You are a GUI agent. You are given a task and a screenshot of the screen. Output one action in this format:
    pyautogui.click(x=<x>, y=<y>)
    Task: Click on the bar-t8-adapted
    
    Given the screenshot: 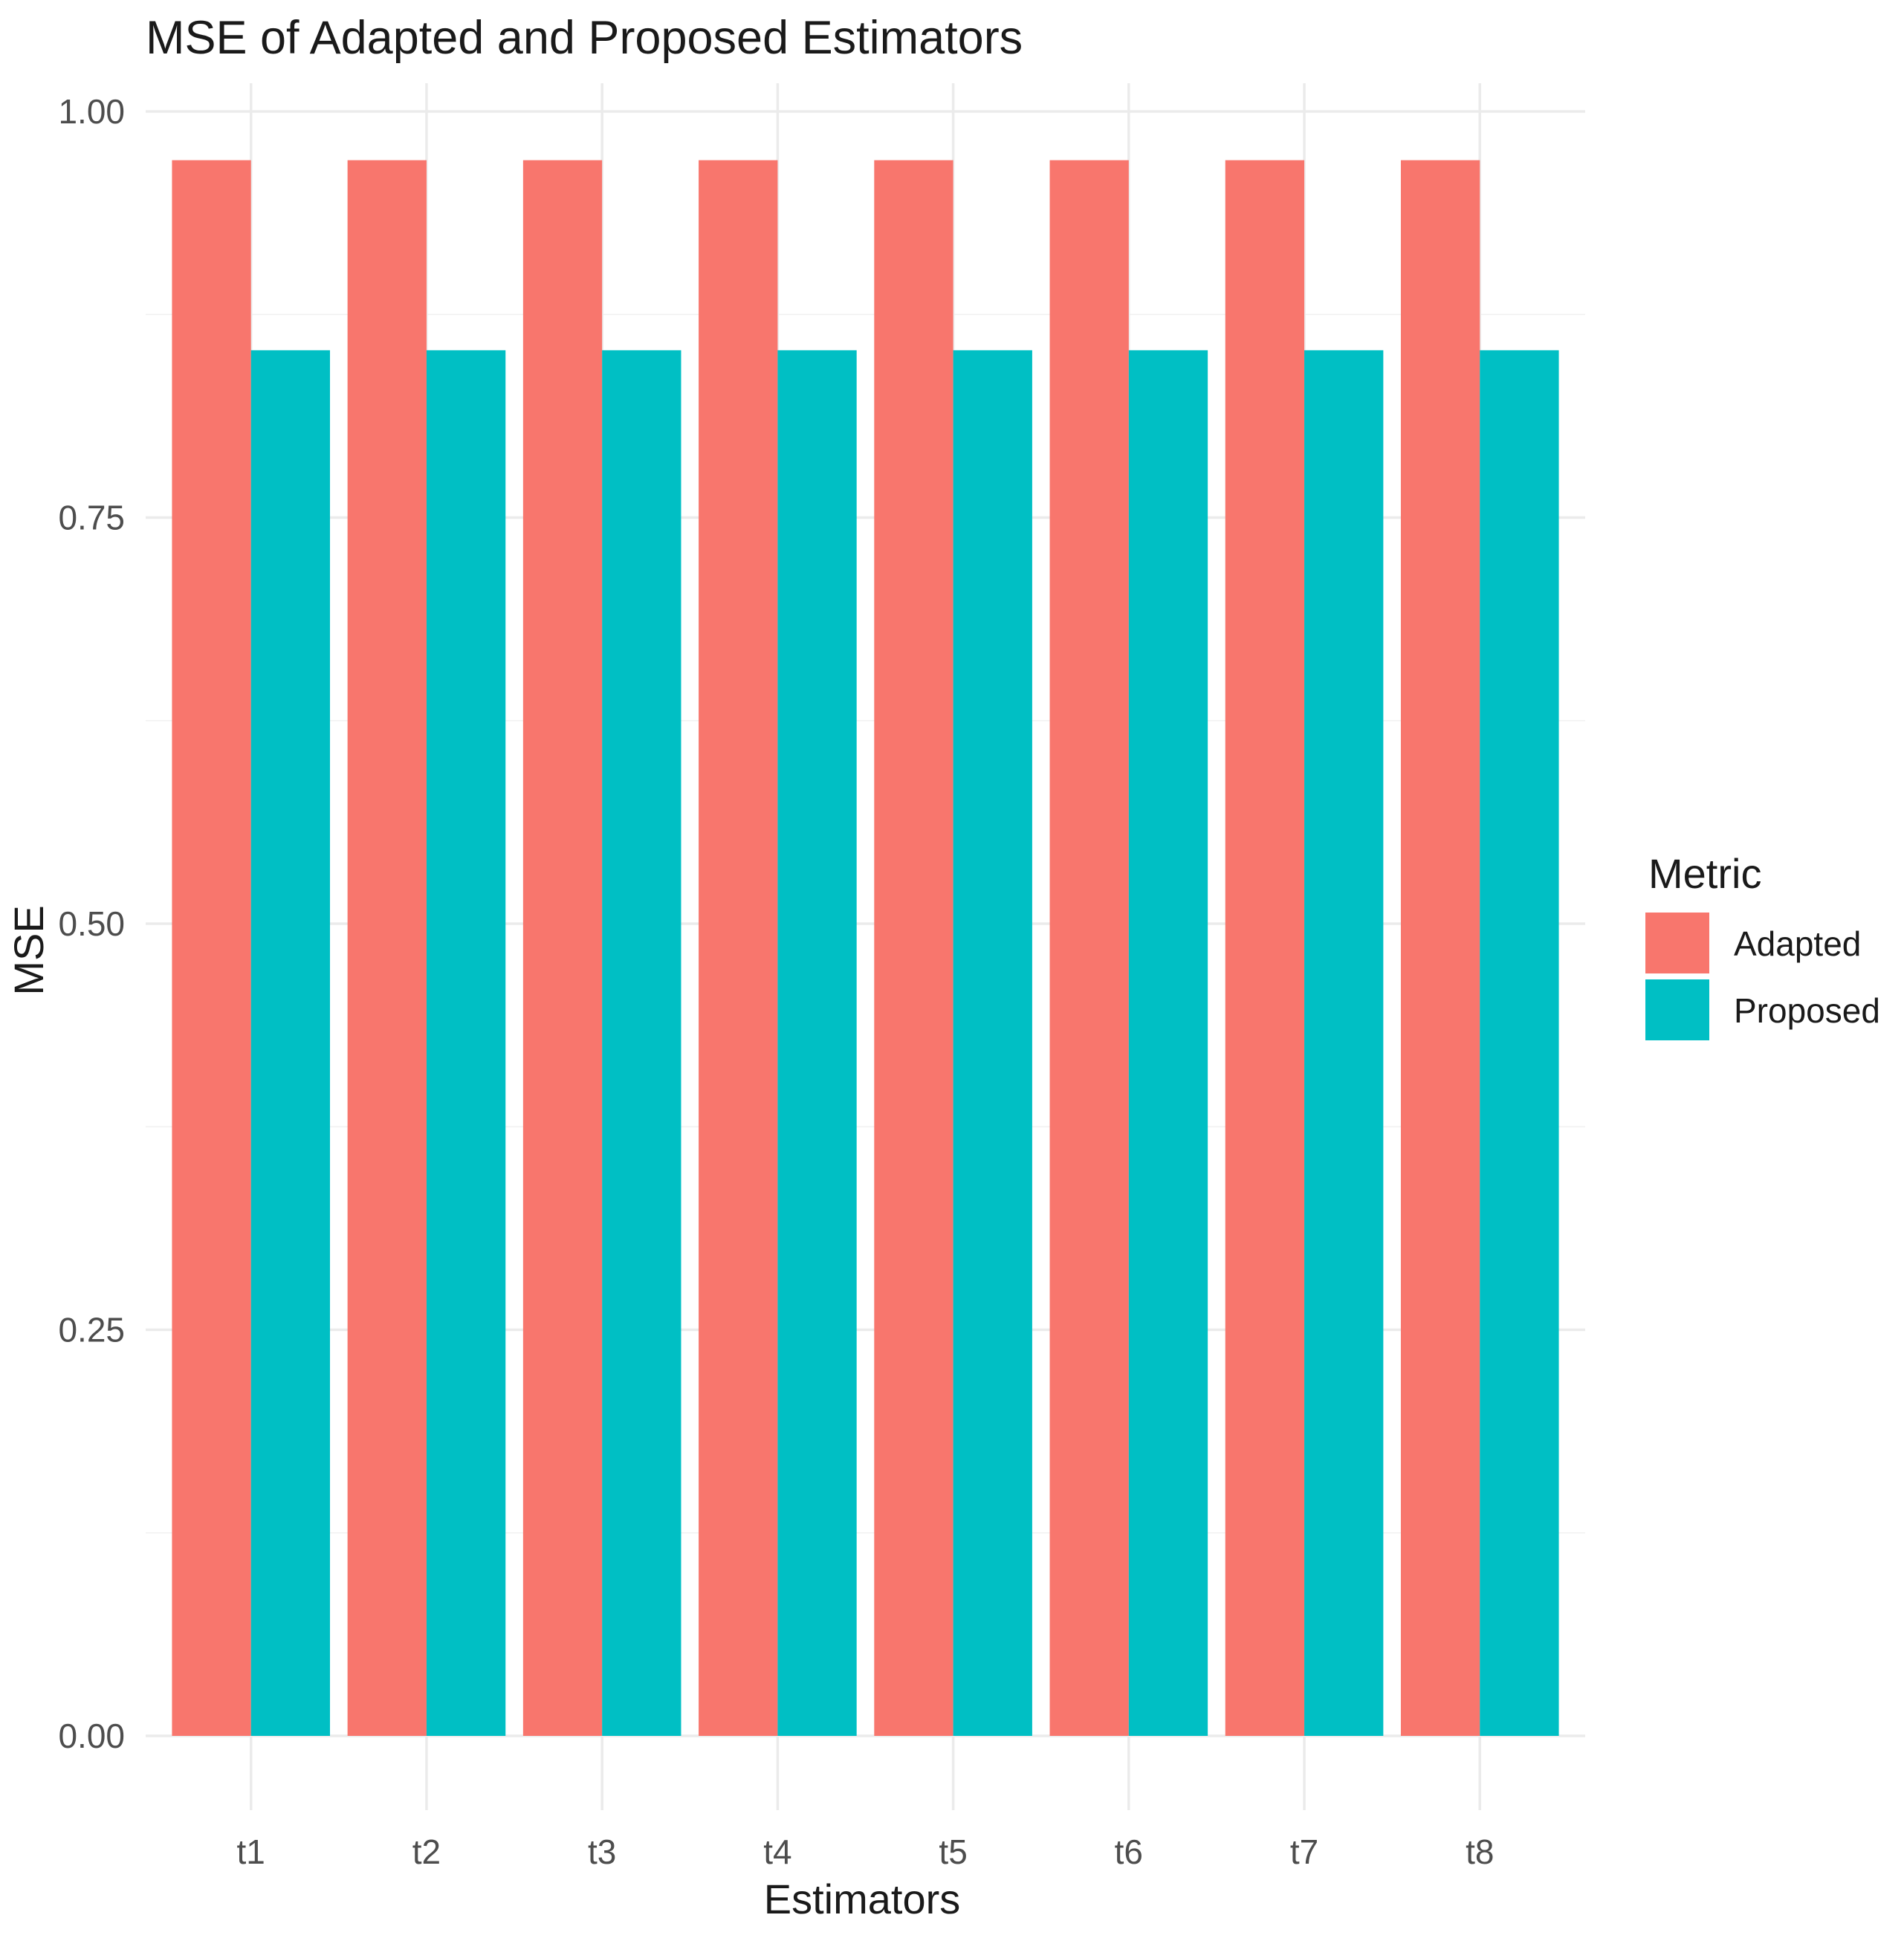 What is the action you would take?
    pyautogui.click(x=1440, y=948)
    